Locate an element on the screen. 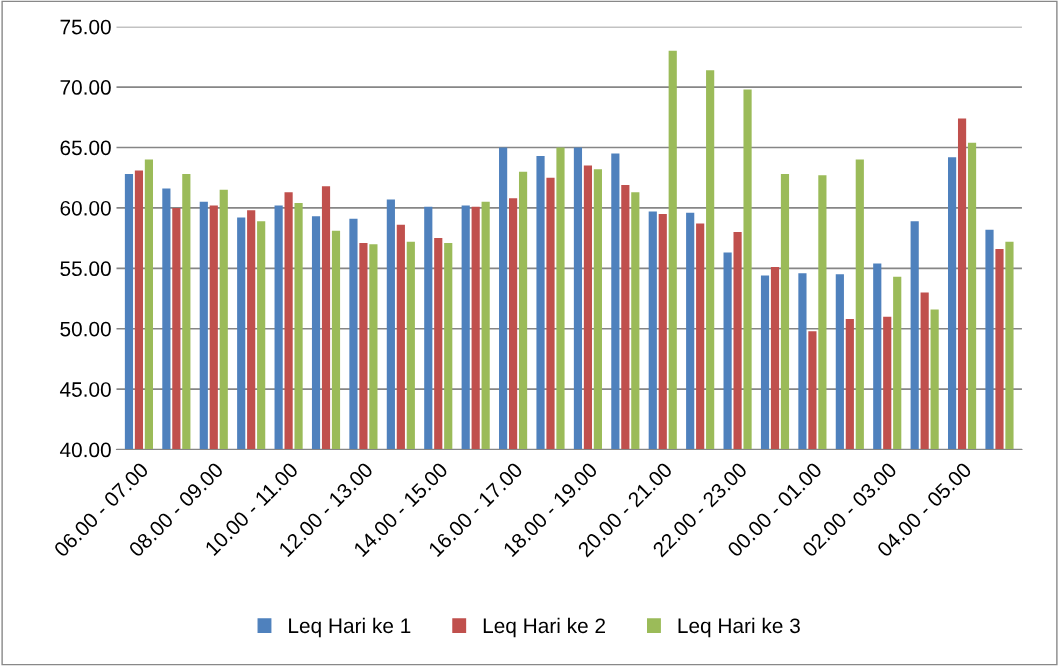  legend-label: Leq Hari ke 3 is located at coordinates (739, 627).